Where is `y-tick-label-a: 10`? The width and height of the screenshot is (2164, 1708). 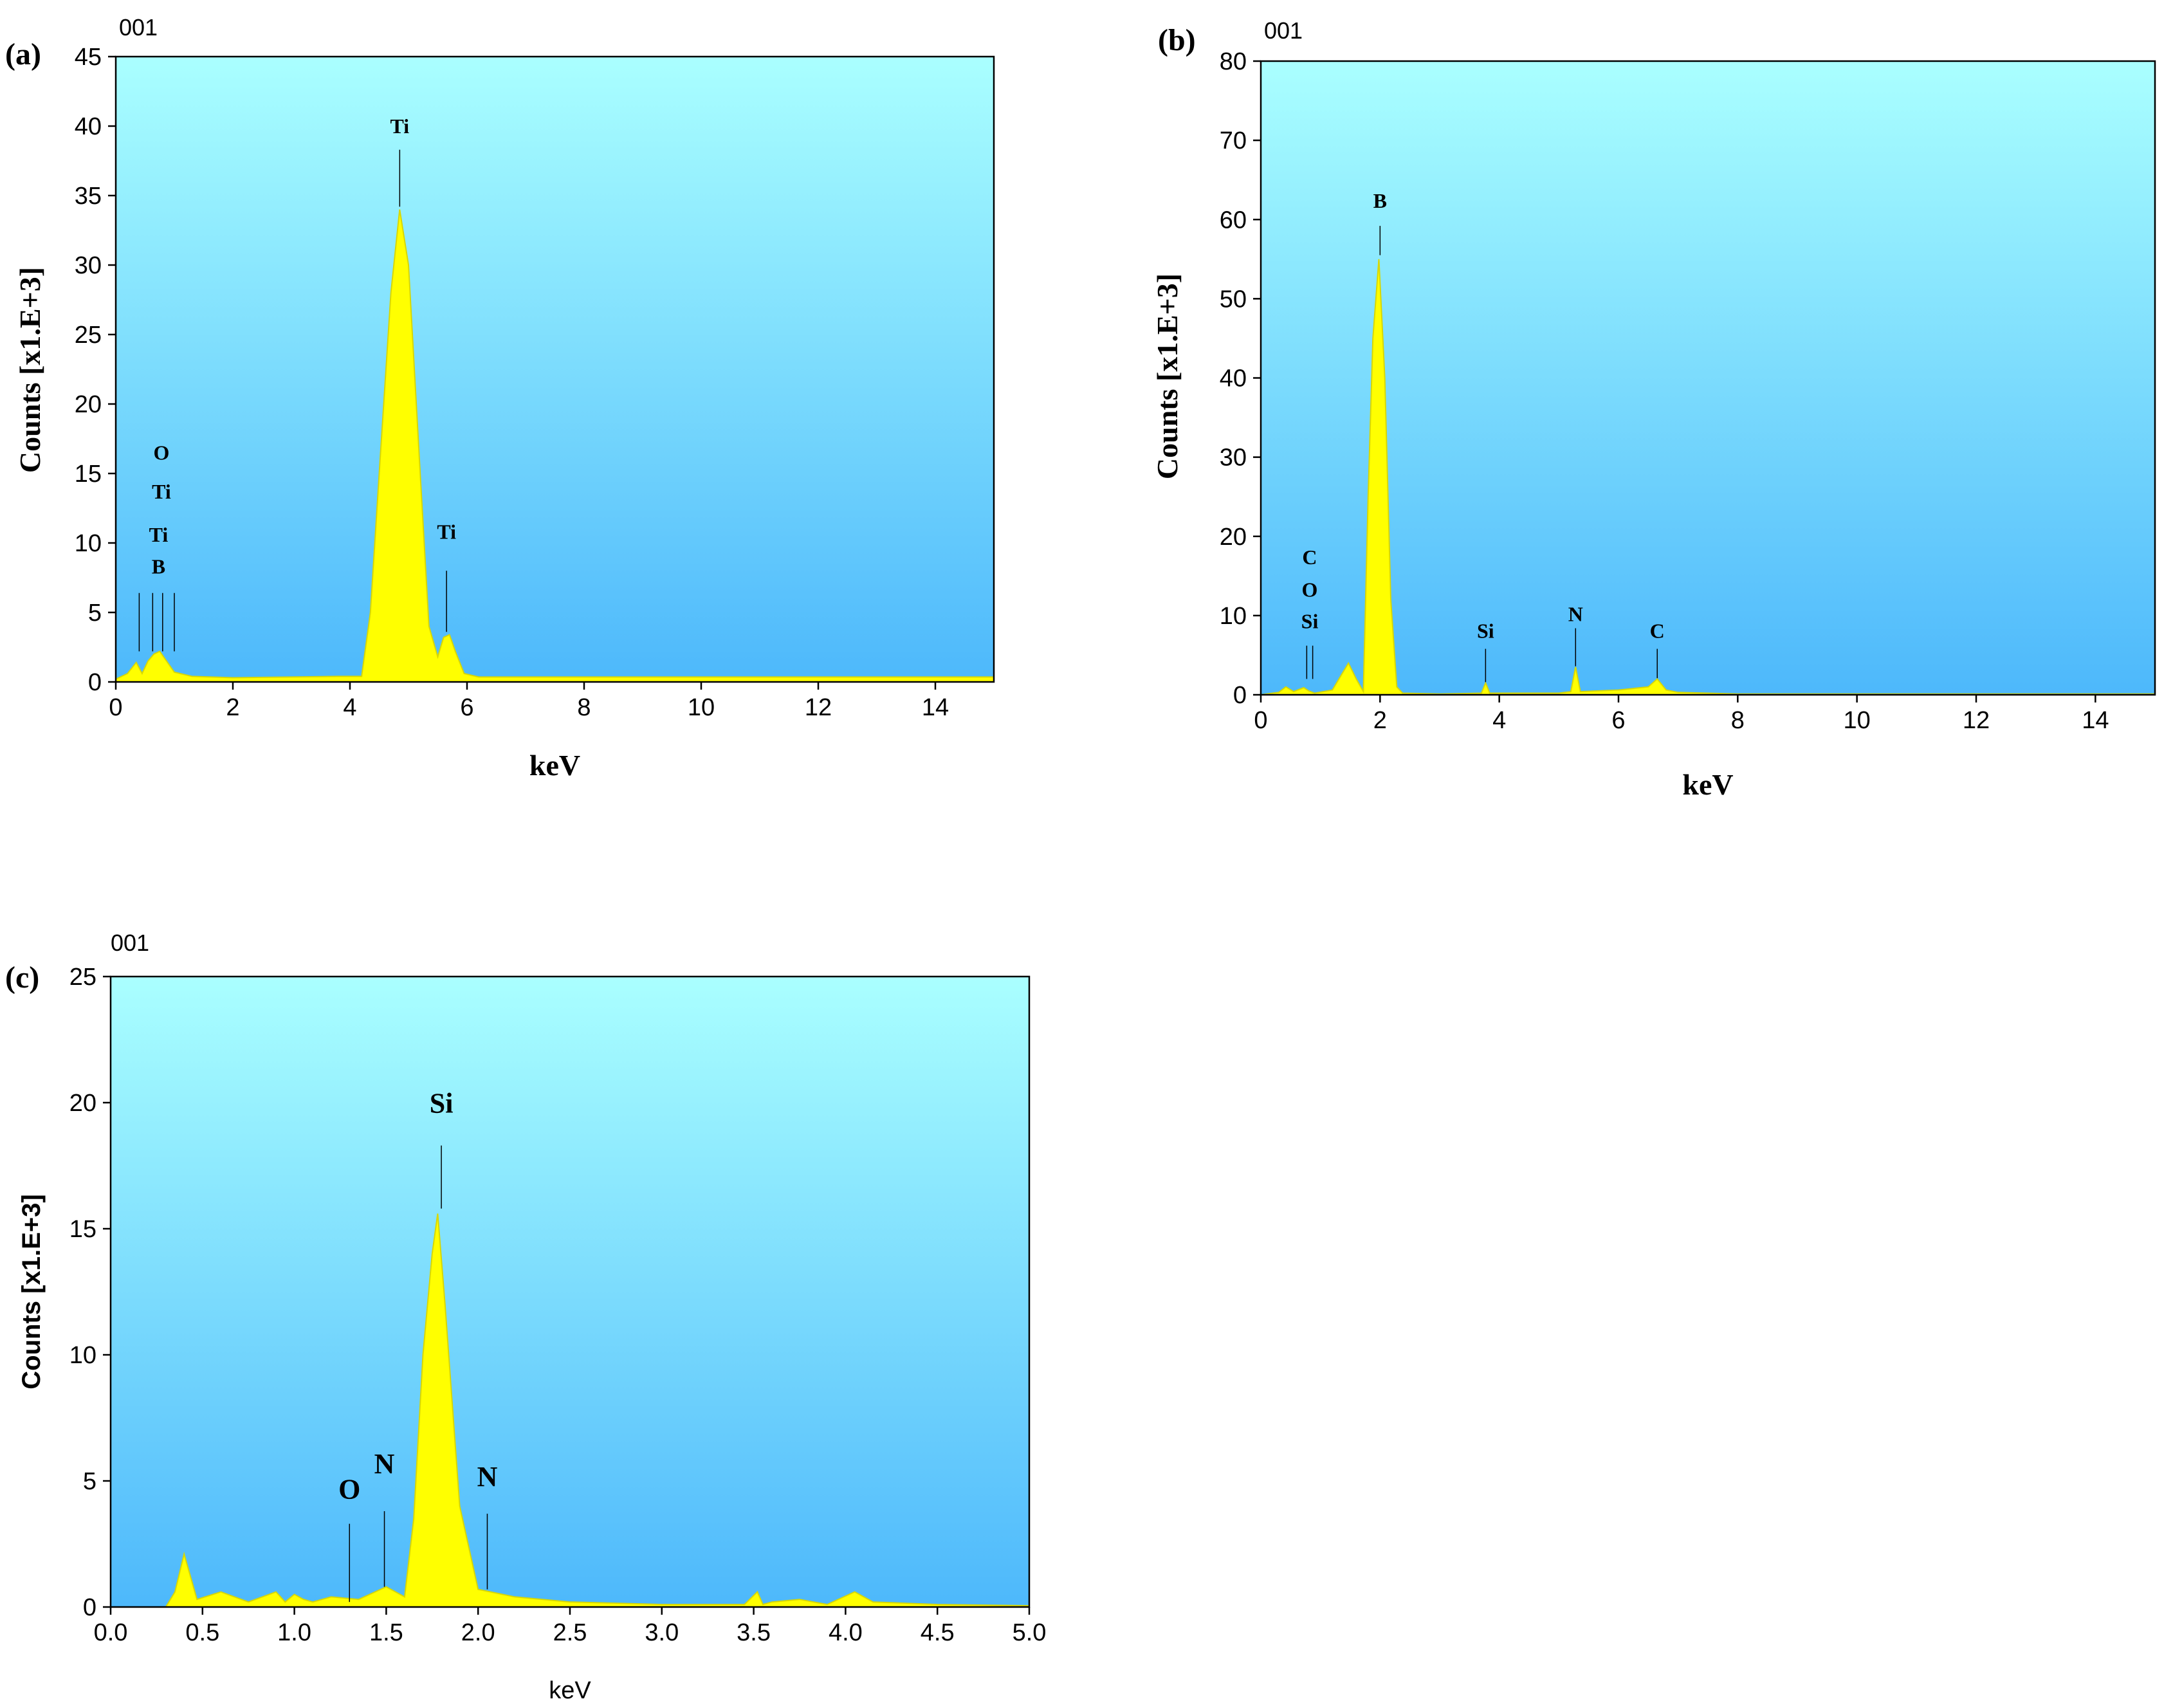 y-tick-label-a: 10 is located at coordinates (88, 543).